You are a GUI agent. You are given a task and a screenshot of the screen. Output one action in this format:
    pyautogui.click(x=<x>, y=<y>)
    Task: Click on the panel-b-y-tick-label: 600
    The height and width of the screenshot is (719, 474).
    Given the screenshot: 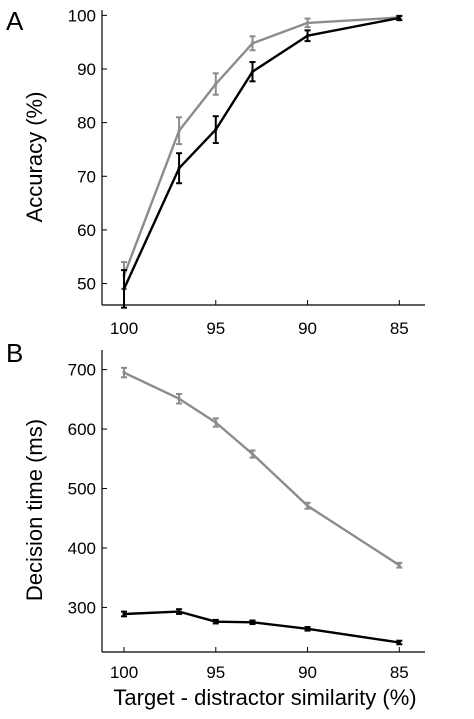 What is the action you would take?
    pyautogui.click(x=82, y=429)
    